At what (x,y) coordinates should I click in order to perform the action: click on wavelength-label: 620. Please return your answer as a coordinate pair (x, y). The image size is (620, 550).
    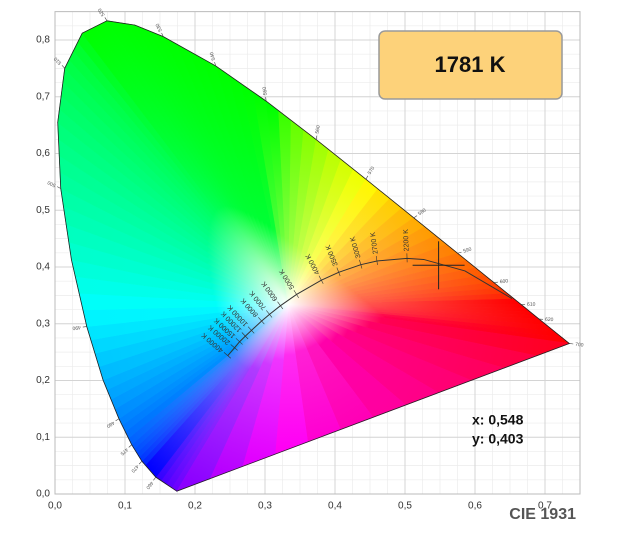
    Looking at the image, I should click on (549, 320).